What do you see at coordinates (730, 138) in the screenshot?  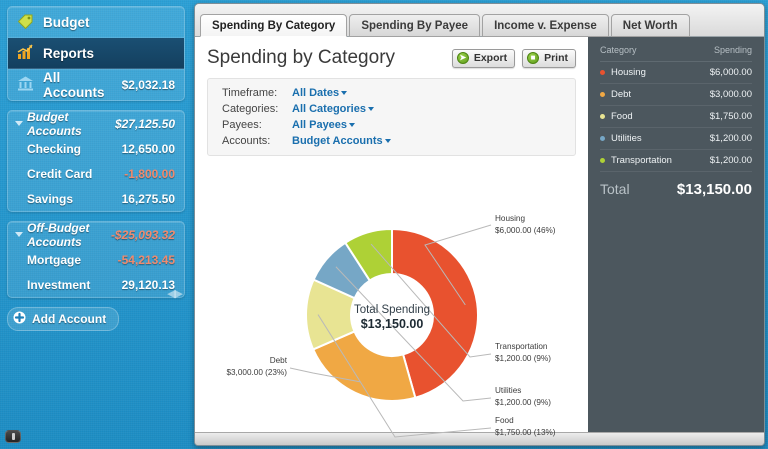 I see `legend-category-amount: $1,200.00` at bounding box center [730, 138].